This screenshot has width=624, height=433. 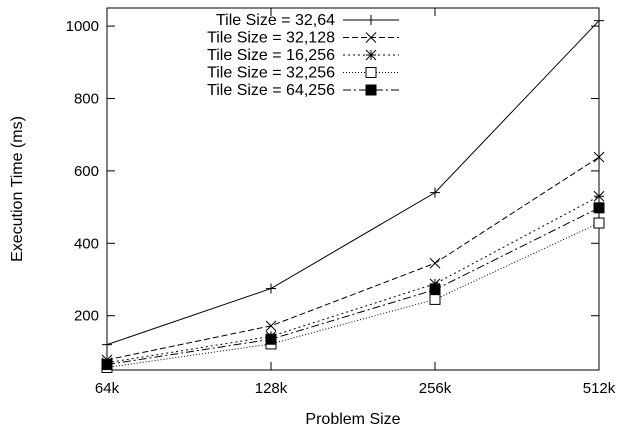 I want to click on y-tick-label: 1000, so click(x=82, y=26).